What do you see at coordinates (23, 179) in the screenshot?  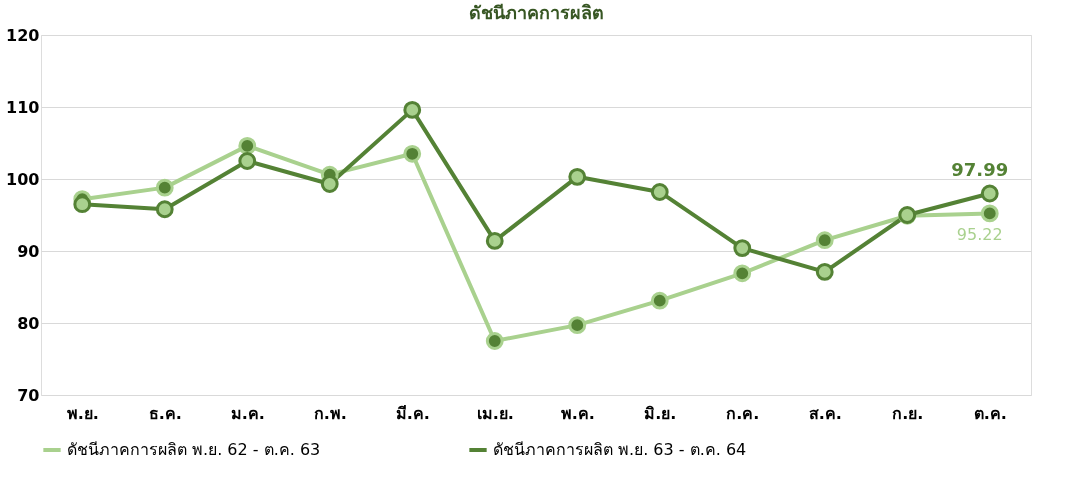 I see `y-tick-label: 100` at bounding box center [23, 179].